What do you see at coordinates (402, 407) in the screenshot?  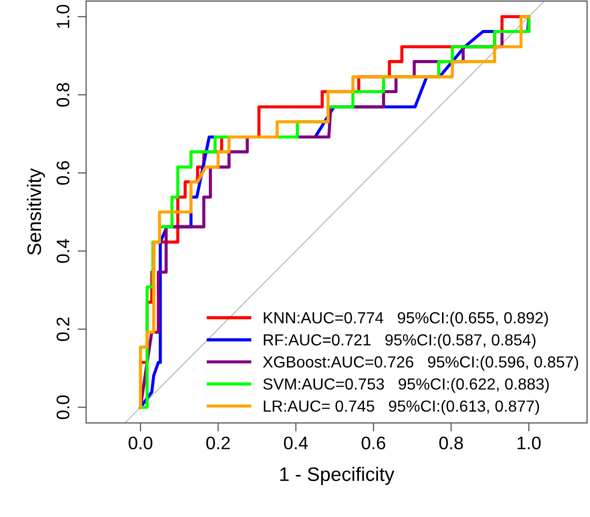 I see `legend-label: LR:AUC= 0.745 95%CI:(0.613, 0.877)` at bounding box center [402, 407].